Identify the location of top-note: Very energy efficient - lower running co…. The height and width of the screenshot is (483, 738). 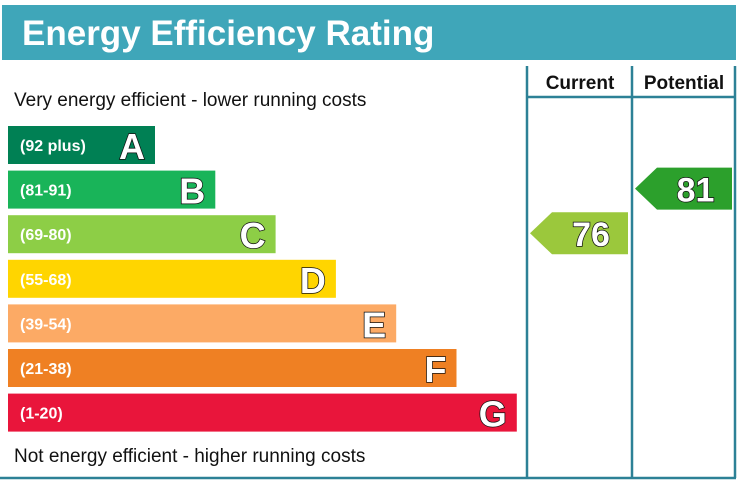
(190, 100).